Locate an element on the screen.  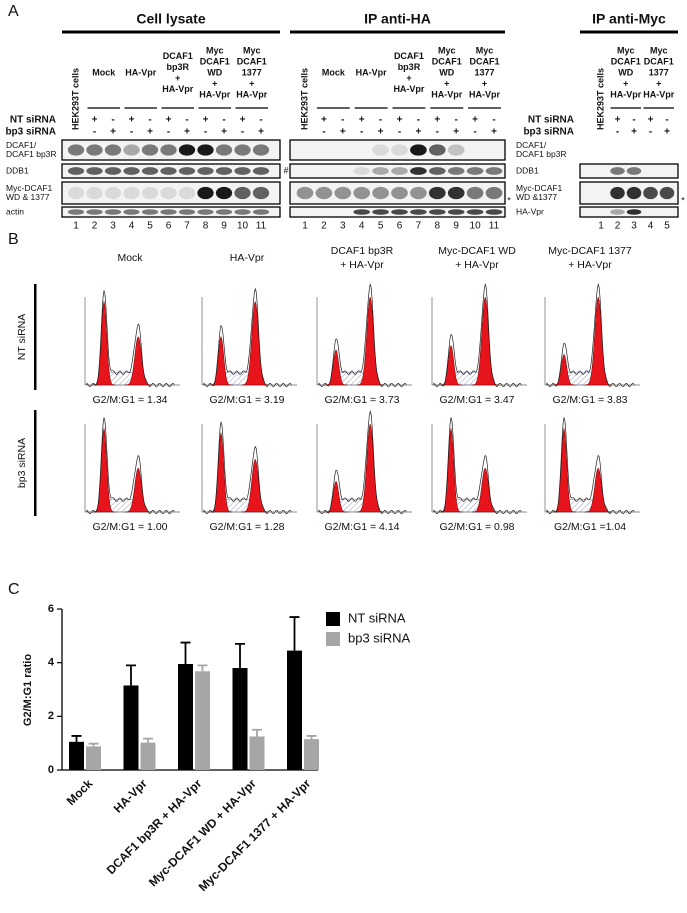
sirna-label: bp3 siRNA is located at coordinates (30, 132).